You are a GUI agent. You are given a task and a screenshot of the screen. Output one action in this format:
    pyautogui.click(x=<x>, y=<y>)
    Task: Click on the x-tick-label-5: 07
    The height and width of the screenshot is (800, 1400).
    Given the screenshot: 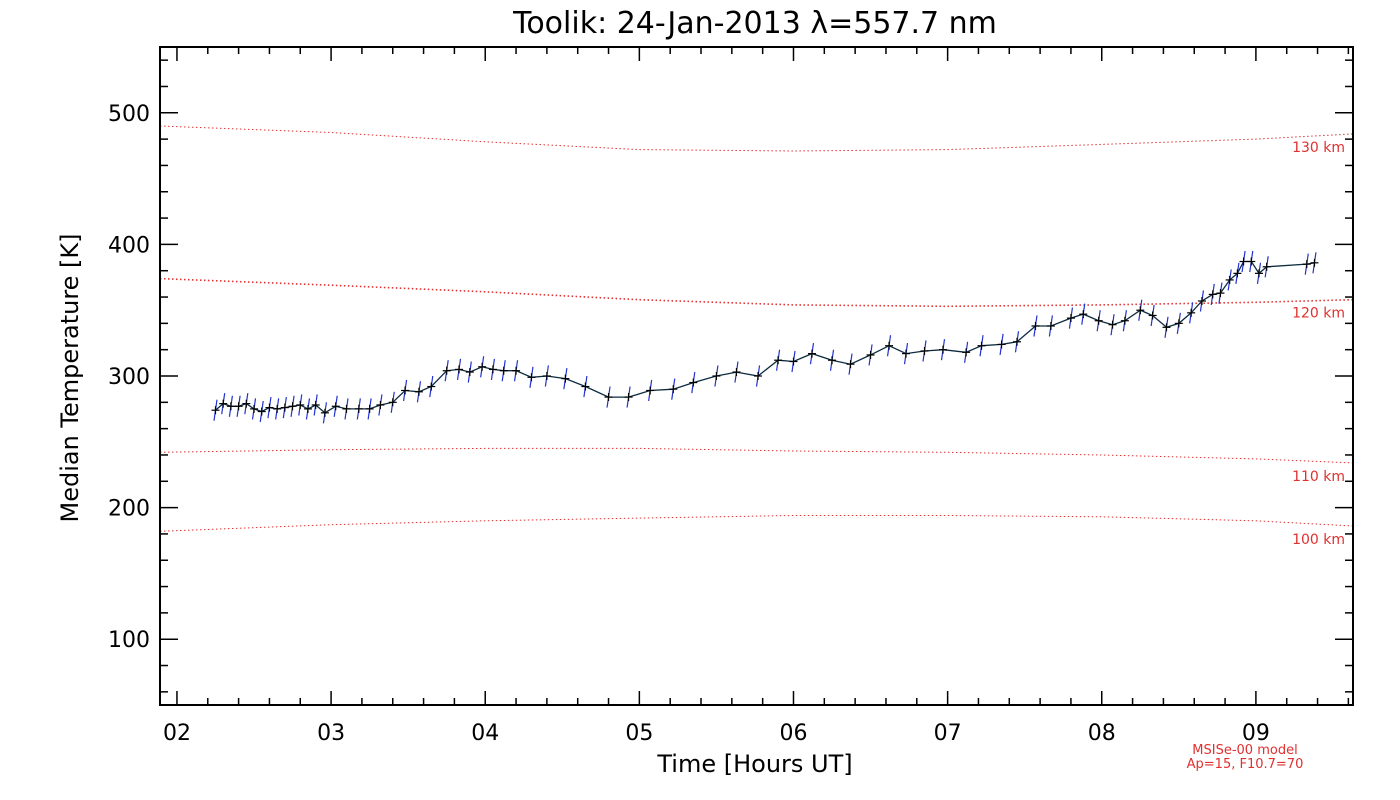 What is the action you would take?
    pyautogui.click(x=948, y=733)
    